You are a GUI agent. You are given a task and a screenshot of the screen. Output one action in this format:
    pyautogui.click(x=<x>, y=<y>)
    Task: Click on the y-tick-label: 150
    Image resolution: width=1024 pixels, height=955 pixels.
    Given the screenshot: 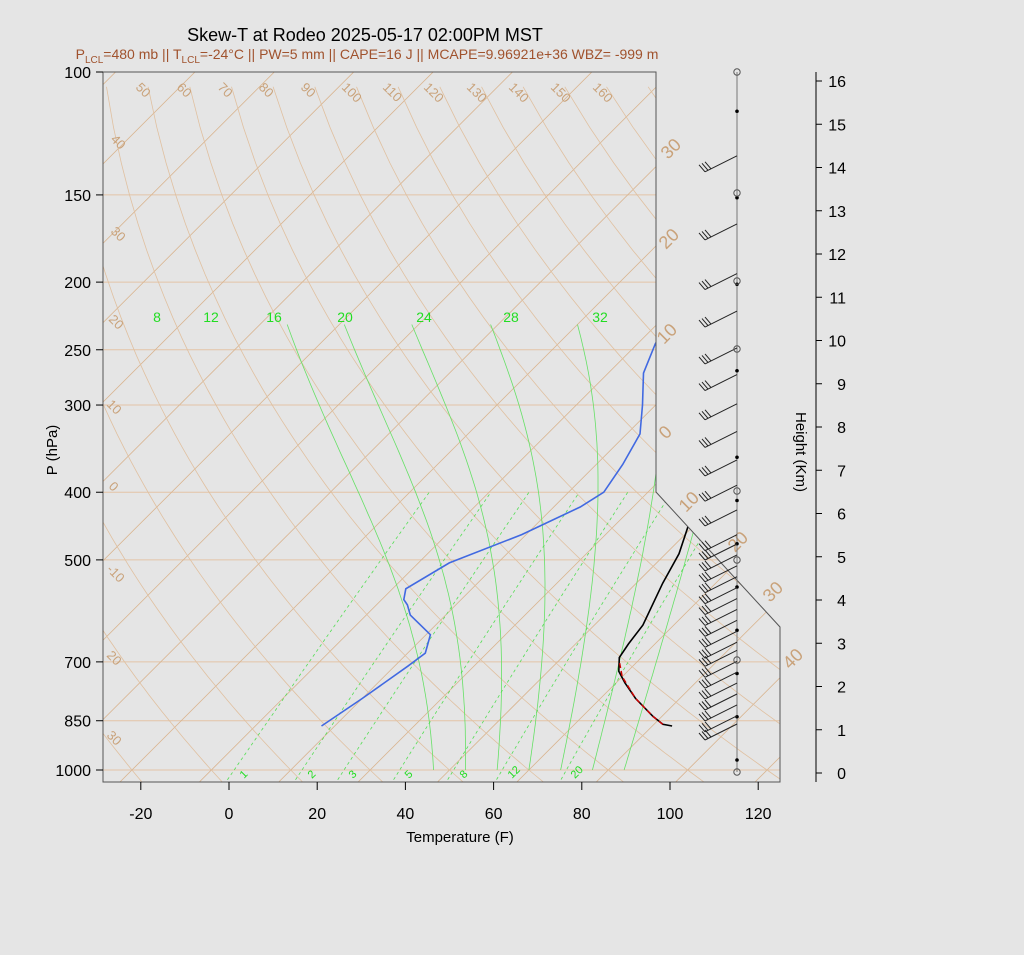 What is the action you would take?
    pyautogui.click(x=77, y=196)
    